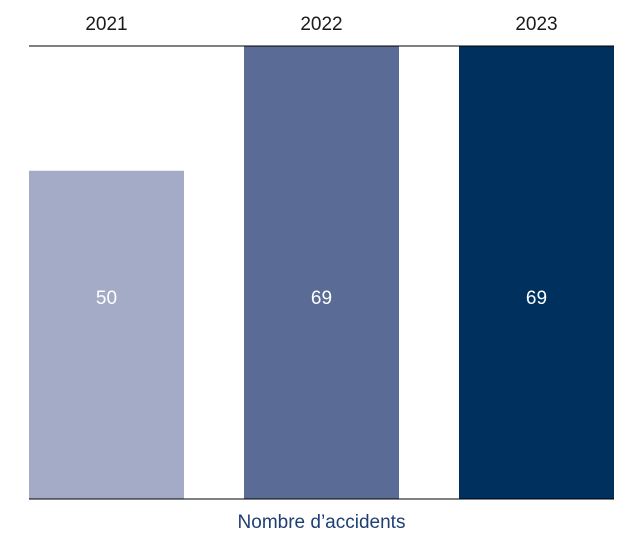 Image resolution: width=623 pixels, height=536 pixels. I want to click on category-label-2023: 2023, so click(536, 24).